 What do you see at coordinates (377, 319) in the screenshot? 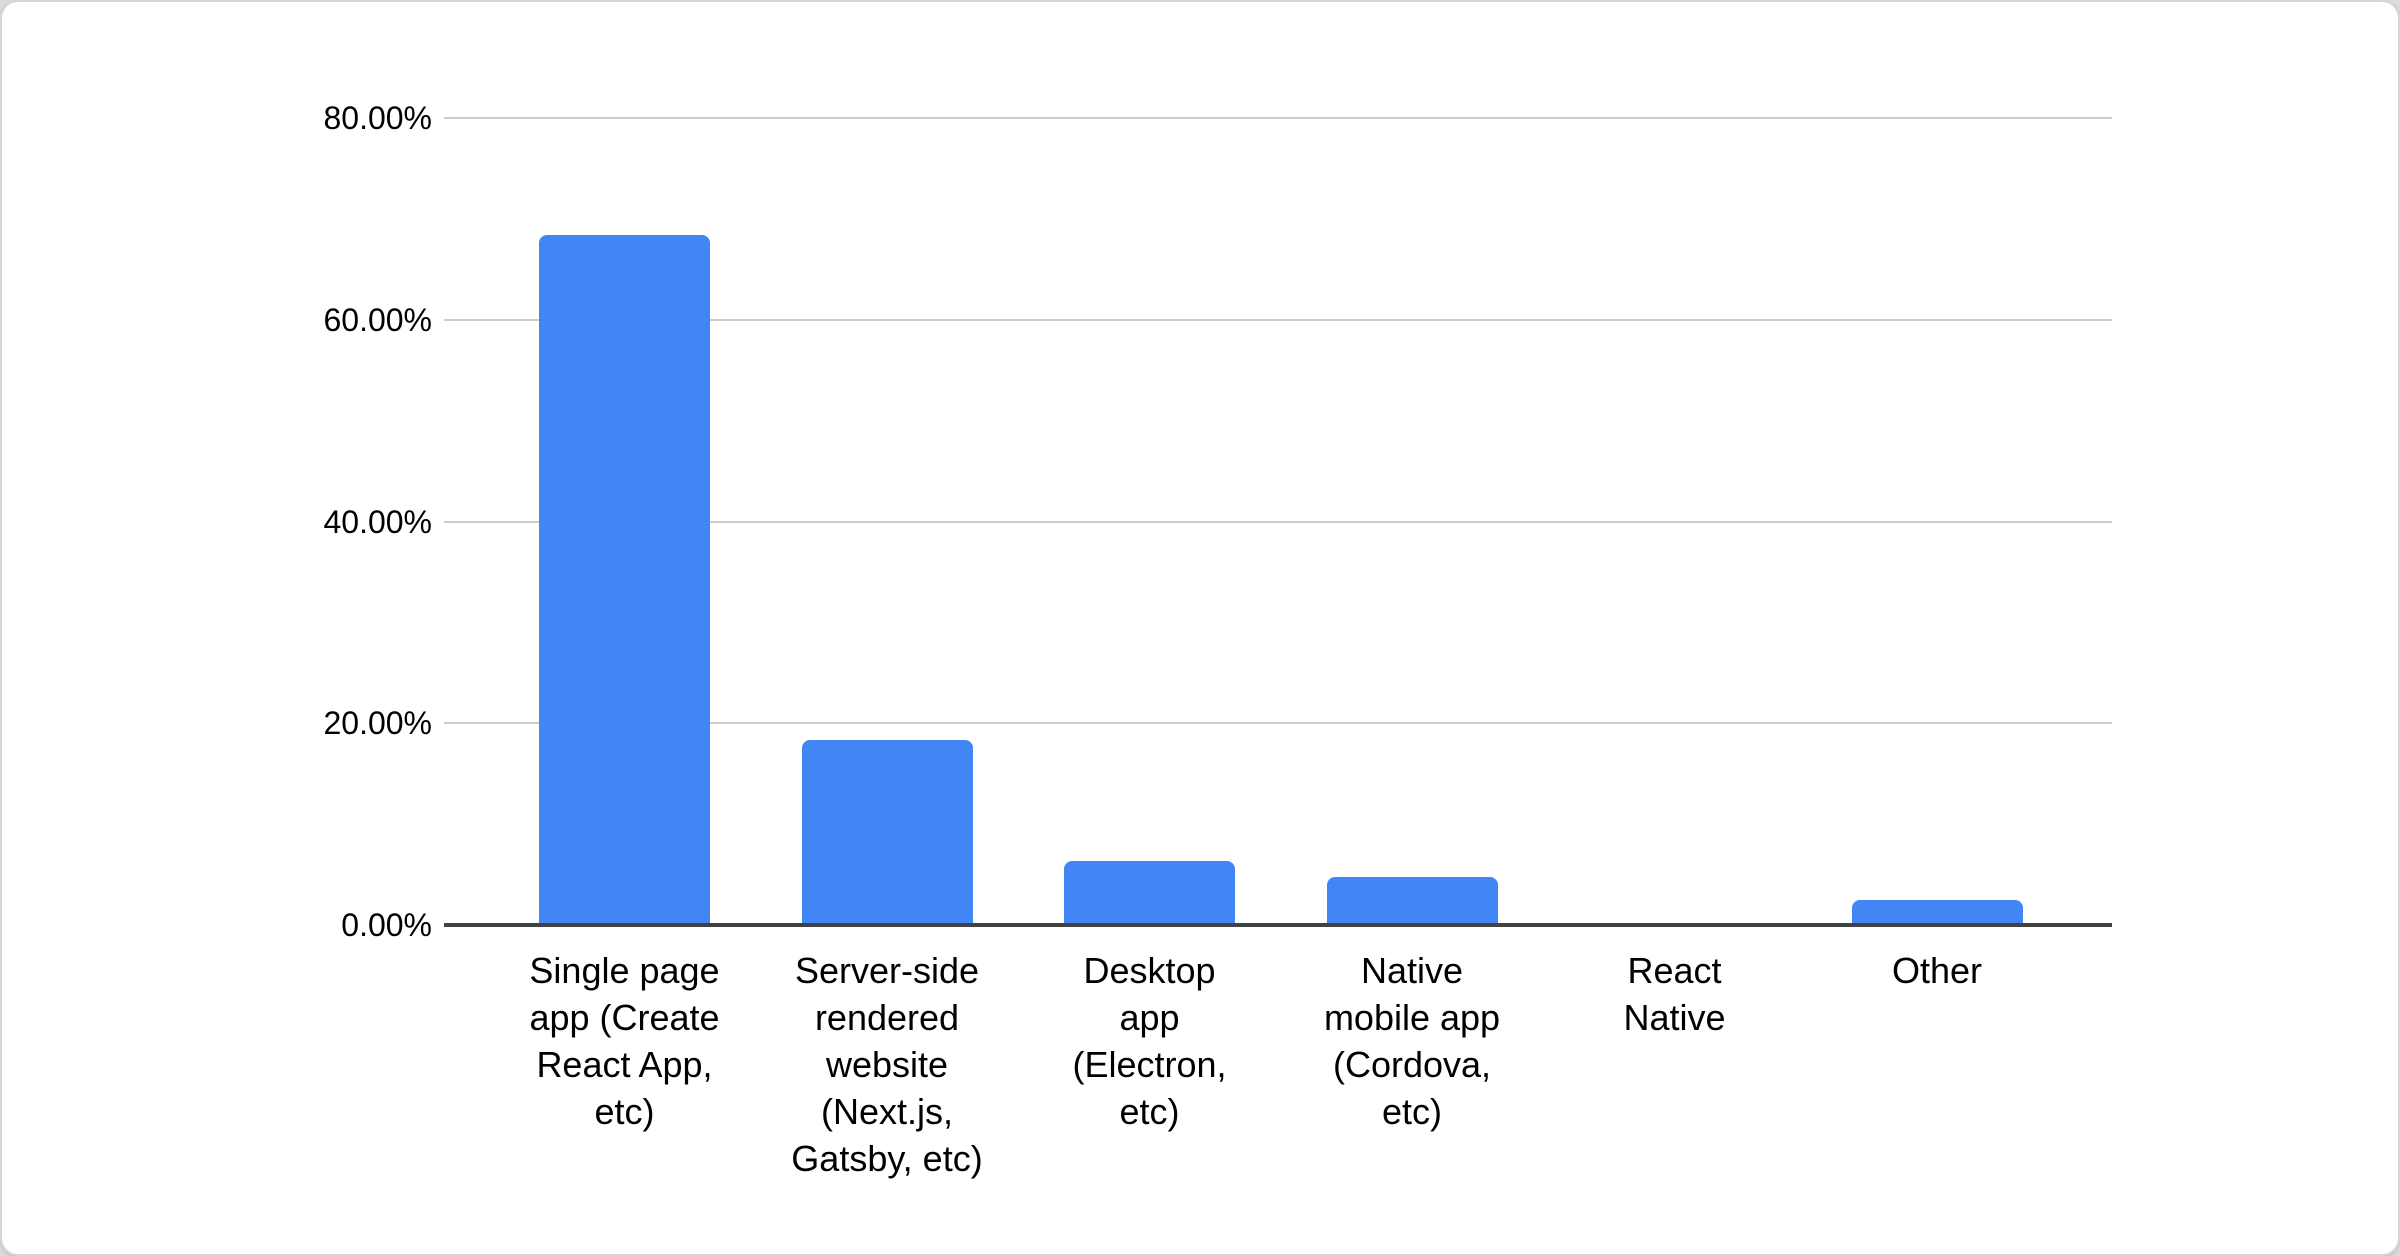
I see `y-axis-tick-label: 60.00%` at bounding box center [377, 319].